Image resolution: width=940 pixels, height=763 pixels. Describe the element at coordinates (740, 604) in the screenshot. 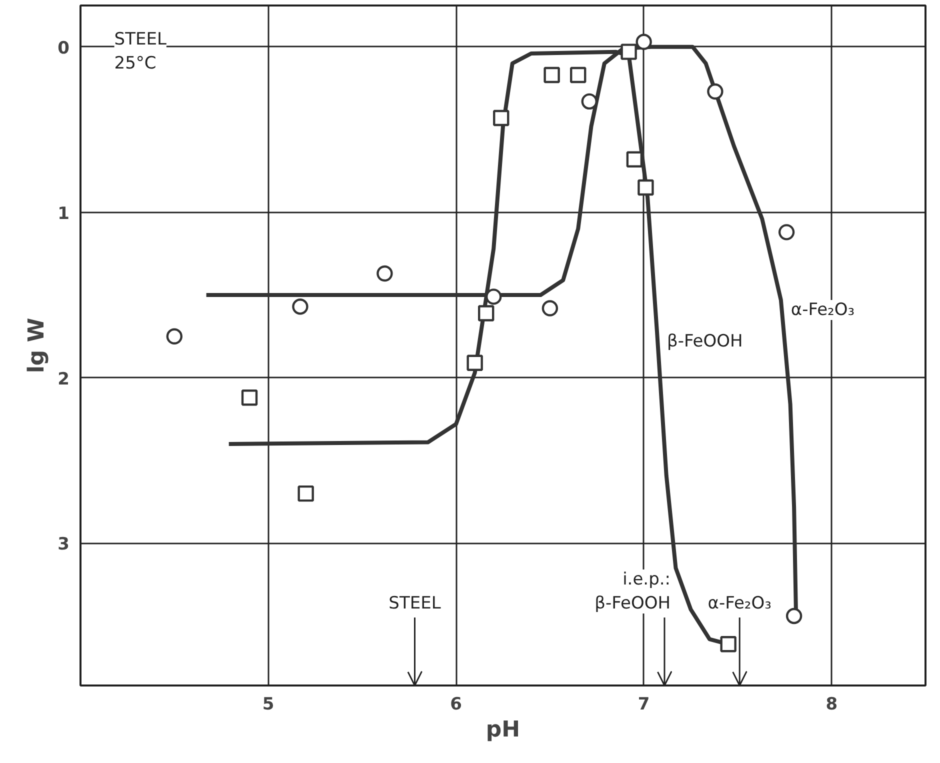

I see `ref-line-label: α-Fe₂O₃` at that location.